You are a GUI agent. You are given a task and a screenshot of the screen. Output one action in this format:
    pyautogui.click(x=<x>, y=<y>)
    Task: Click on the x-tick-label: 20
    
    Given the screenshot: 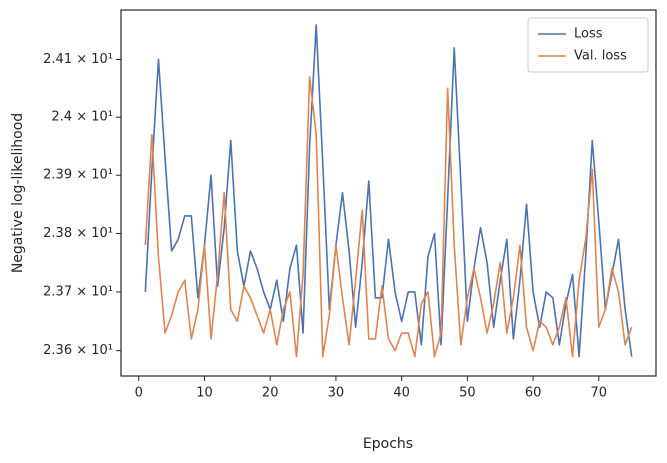 What is the action you would take?
    pyautogui.click(x=270, y=393)
    